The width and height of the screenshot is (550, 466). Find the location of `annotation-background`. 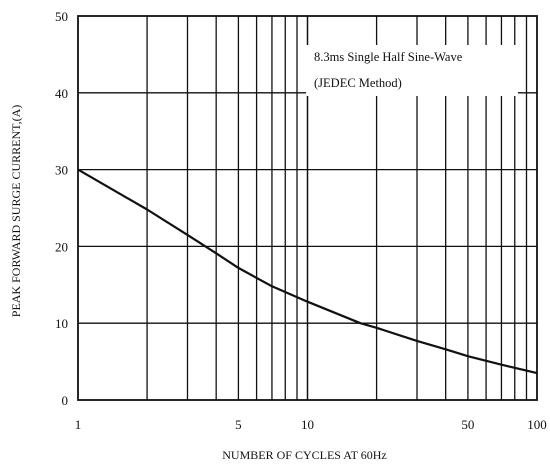

annotation-background is located at coordinates (412, 70).